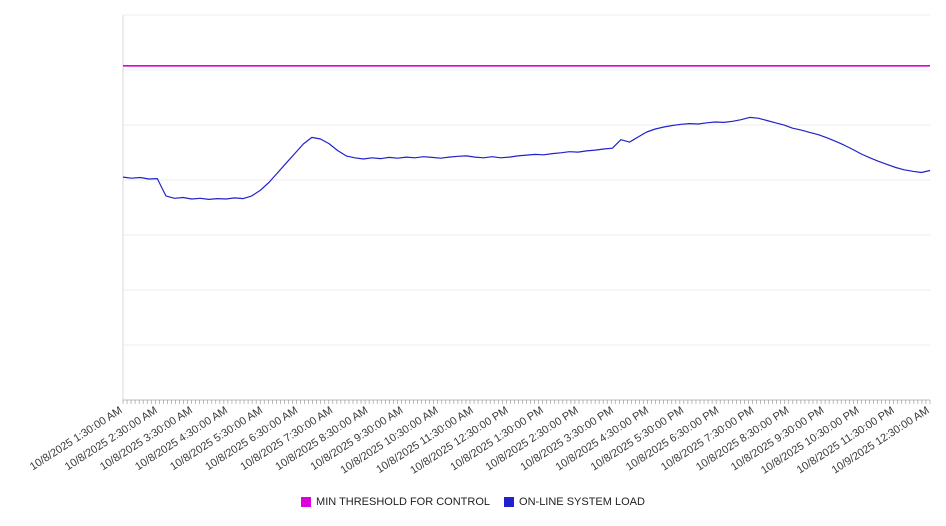  What do you see at coordinates (582, 502) in the screenshot?
I see `load-legend-label: ON-LINE SYSTEM LOAD` at bounding box center [582, 502].